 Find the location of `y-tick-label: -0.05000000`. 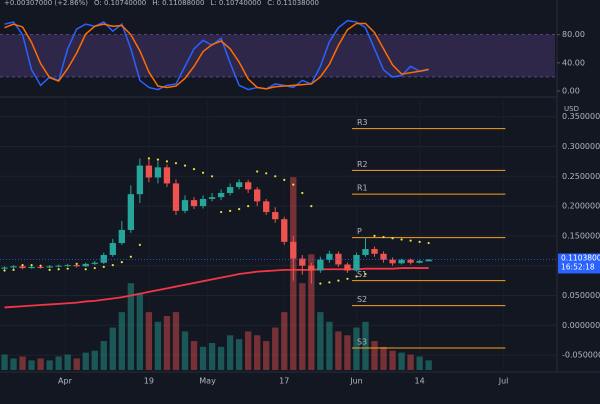

y-tick-label: -0.05000000 is located at coordinates (581, 355).